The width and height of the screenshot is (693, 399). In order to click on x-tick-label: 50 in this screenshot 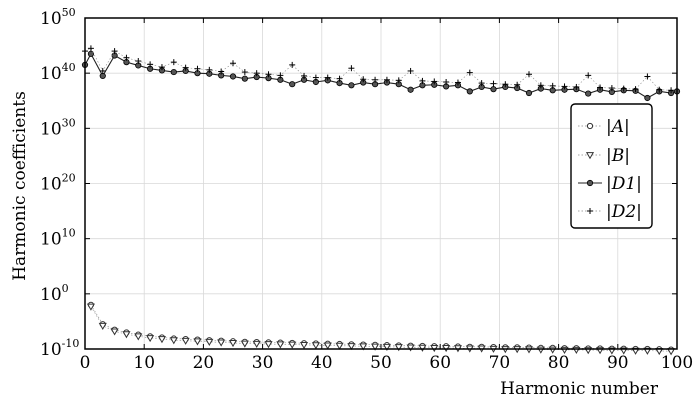, I will do `click(381, 363)`.